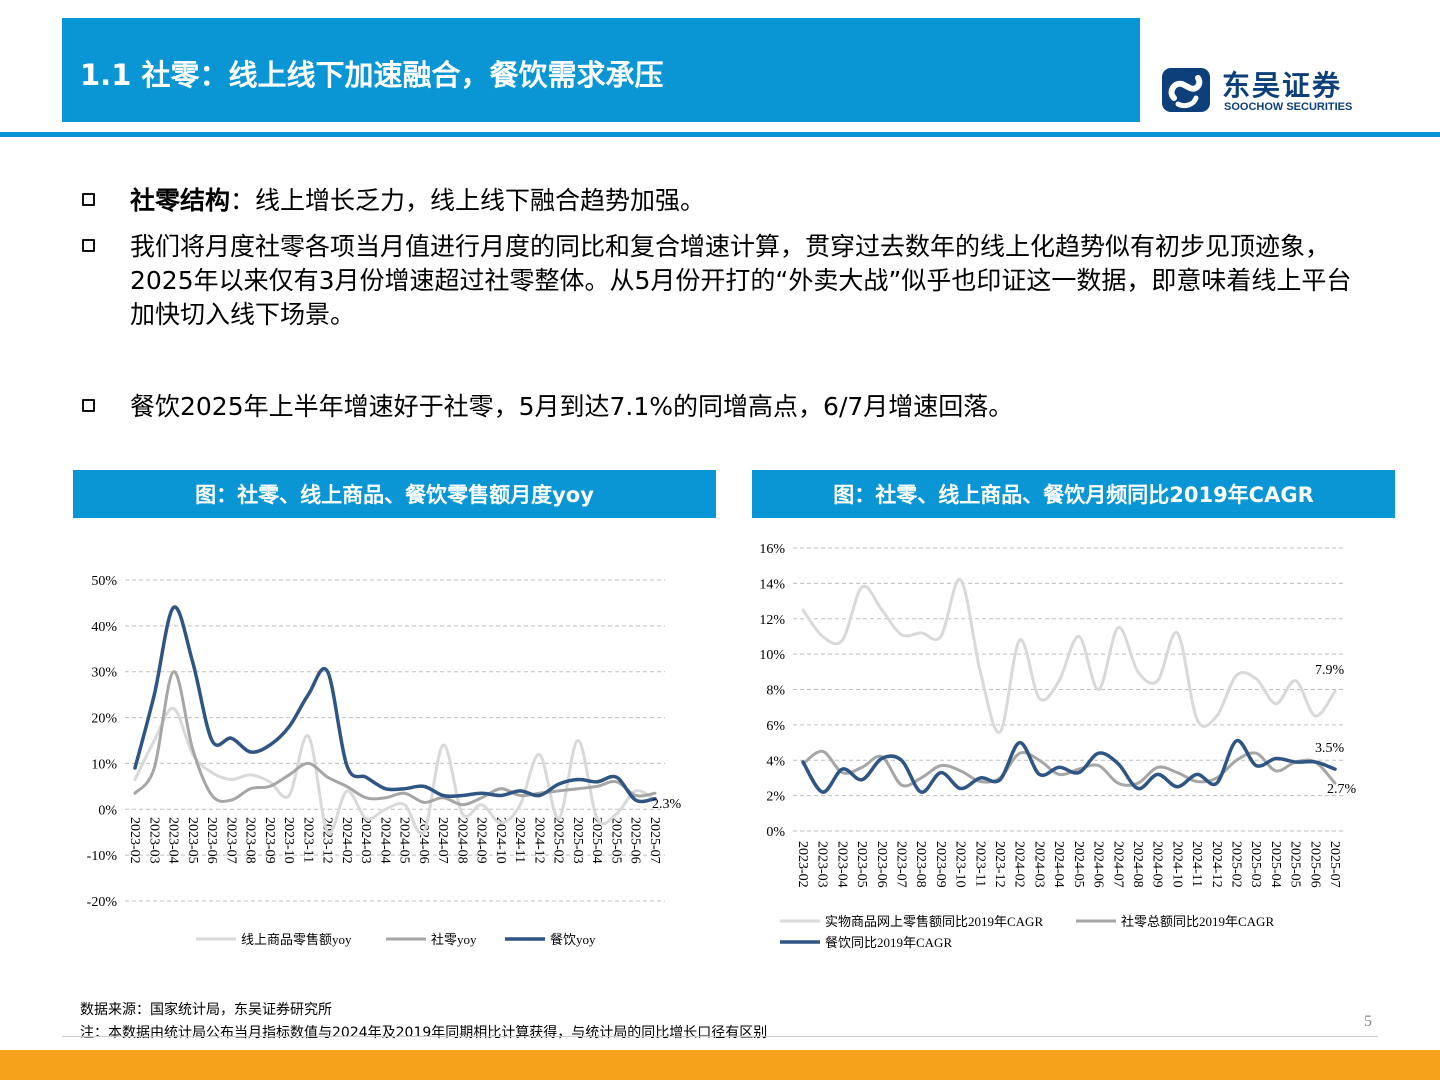 Image resolution: width=1440 pixels, height=1080 pixels. Describe the element at coordinates (772, 584) in the screenshot. I see `y-tick-label: 14%` at that location.